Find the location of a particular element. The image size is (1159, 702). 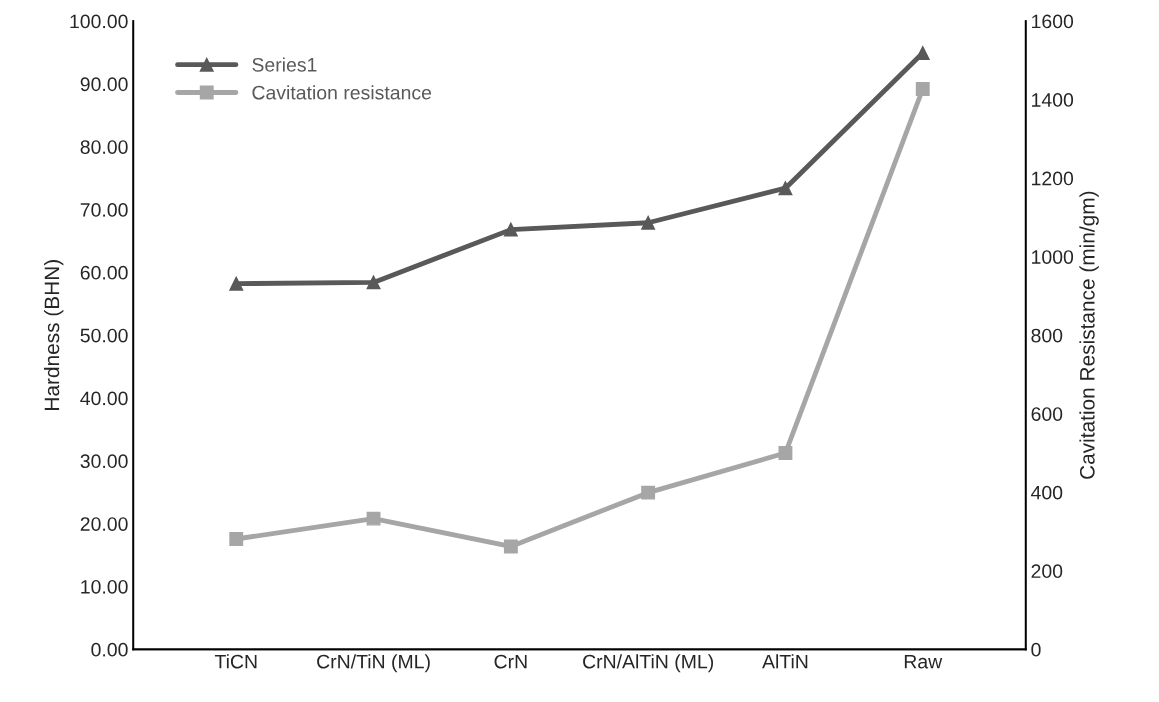

legend-label: Cavitation resistance is located at coordinates (342, 92).